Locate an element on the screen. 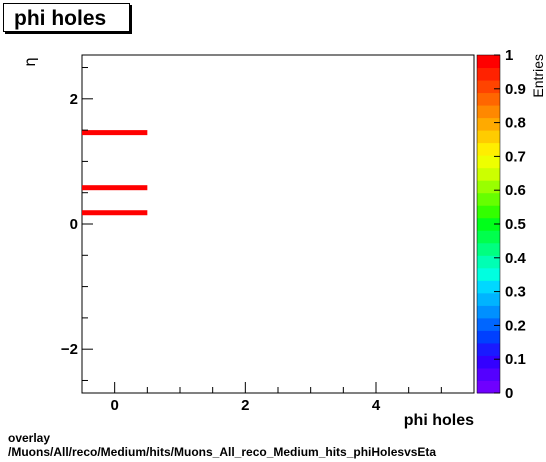 The image size is (546, 462). x-tick-label: 2 is located at coordinates (245, 405).